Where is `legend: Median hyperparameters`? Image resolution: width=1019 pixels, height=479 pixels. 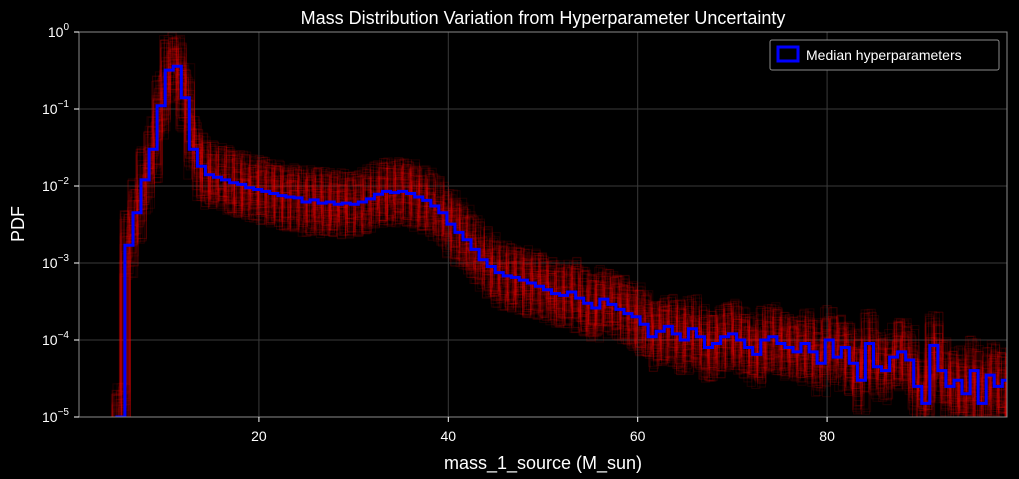
legend: Median hyperparameters is located at coordinates (884, 55).